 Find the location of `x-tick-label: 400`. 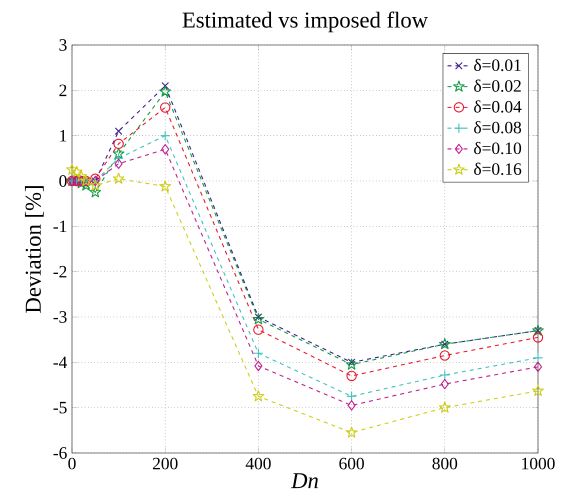

x-tick-label: 400 is located at coordinates (258, 464).